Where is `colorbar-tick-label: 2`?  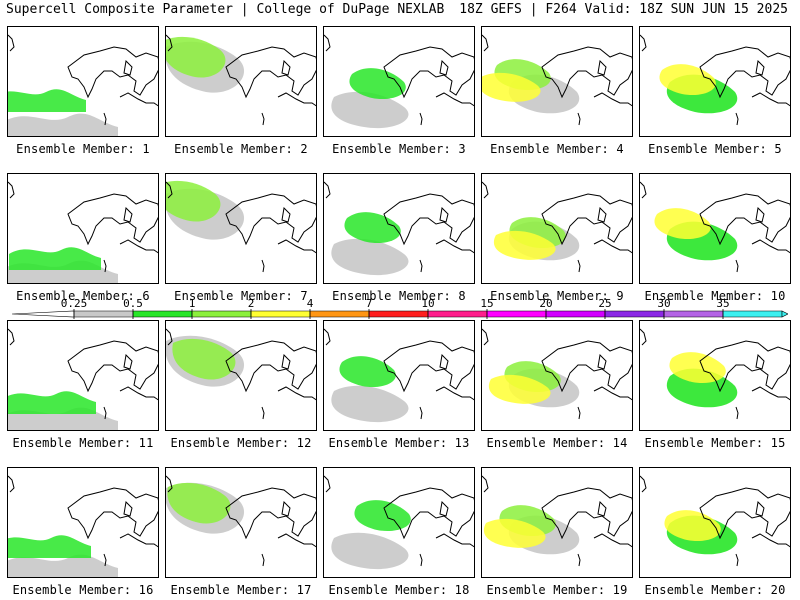
colorbar-tick-label: 2 is located at coordinates (251, 303).